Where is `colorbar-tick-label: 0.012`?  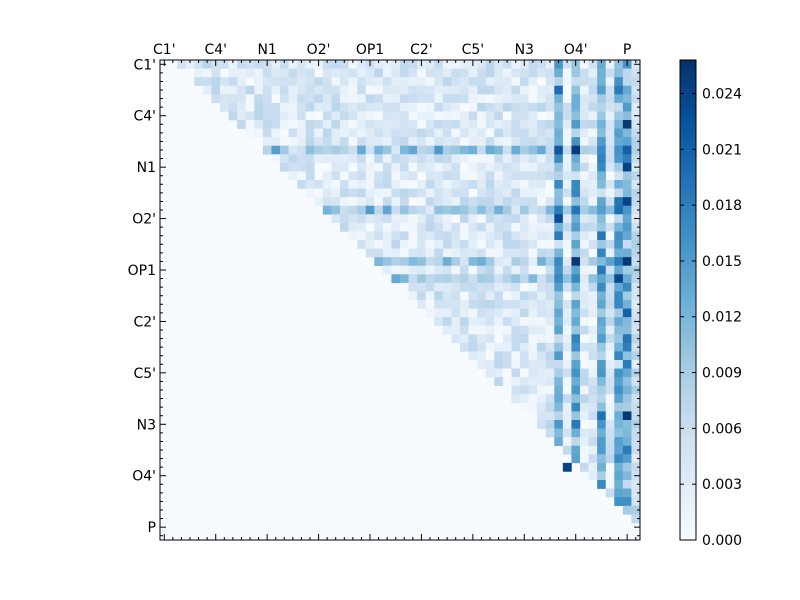 colorbar-tick-label: 0.012 is located at coordinates (722, 318).